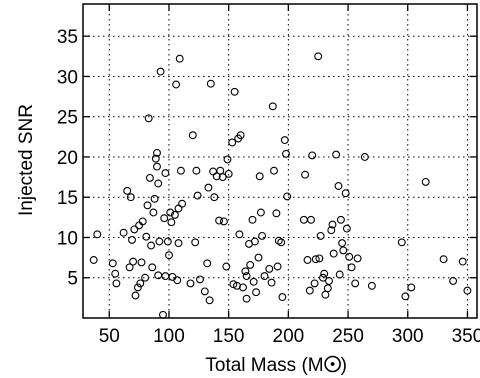 This screenshot has height=378, width=480. What do you see at coordinates (109, 336) in the screenshot?
I see `x-tick-label: 50` at bounding box center [109, 336].